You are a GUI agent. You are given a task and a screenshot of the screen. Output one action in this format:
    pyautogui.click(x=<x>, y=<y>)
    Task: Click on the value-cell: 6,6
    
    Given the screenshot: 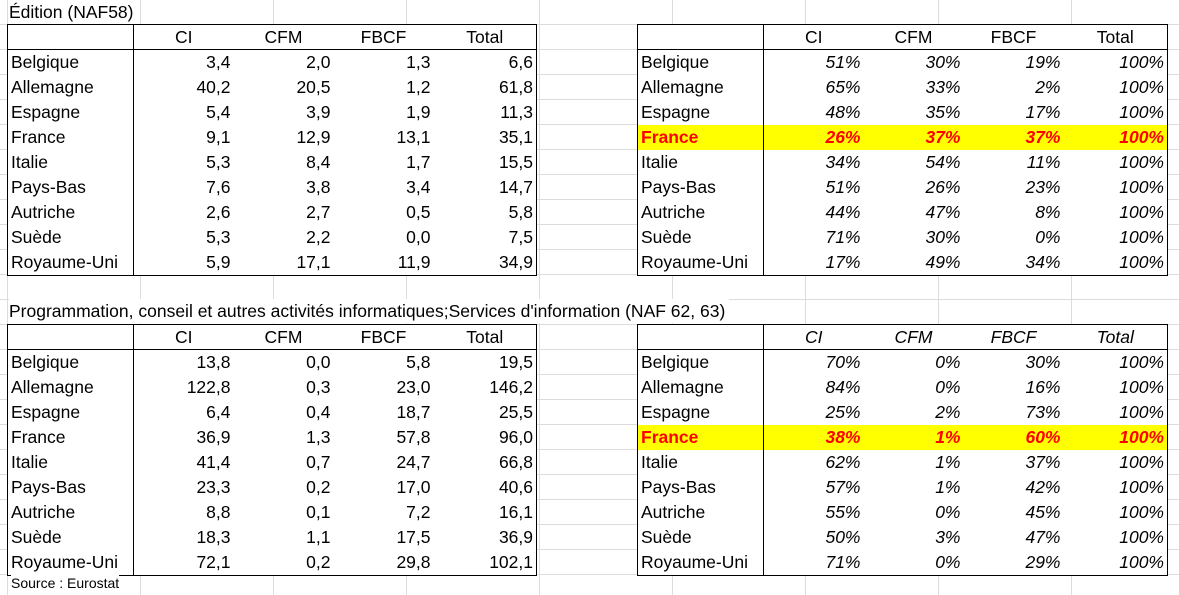 What is the action you would take?
    pyautogui.click(x=520, y=62)
    